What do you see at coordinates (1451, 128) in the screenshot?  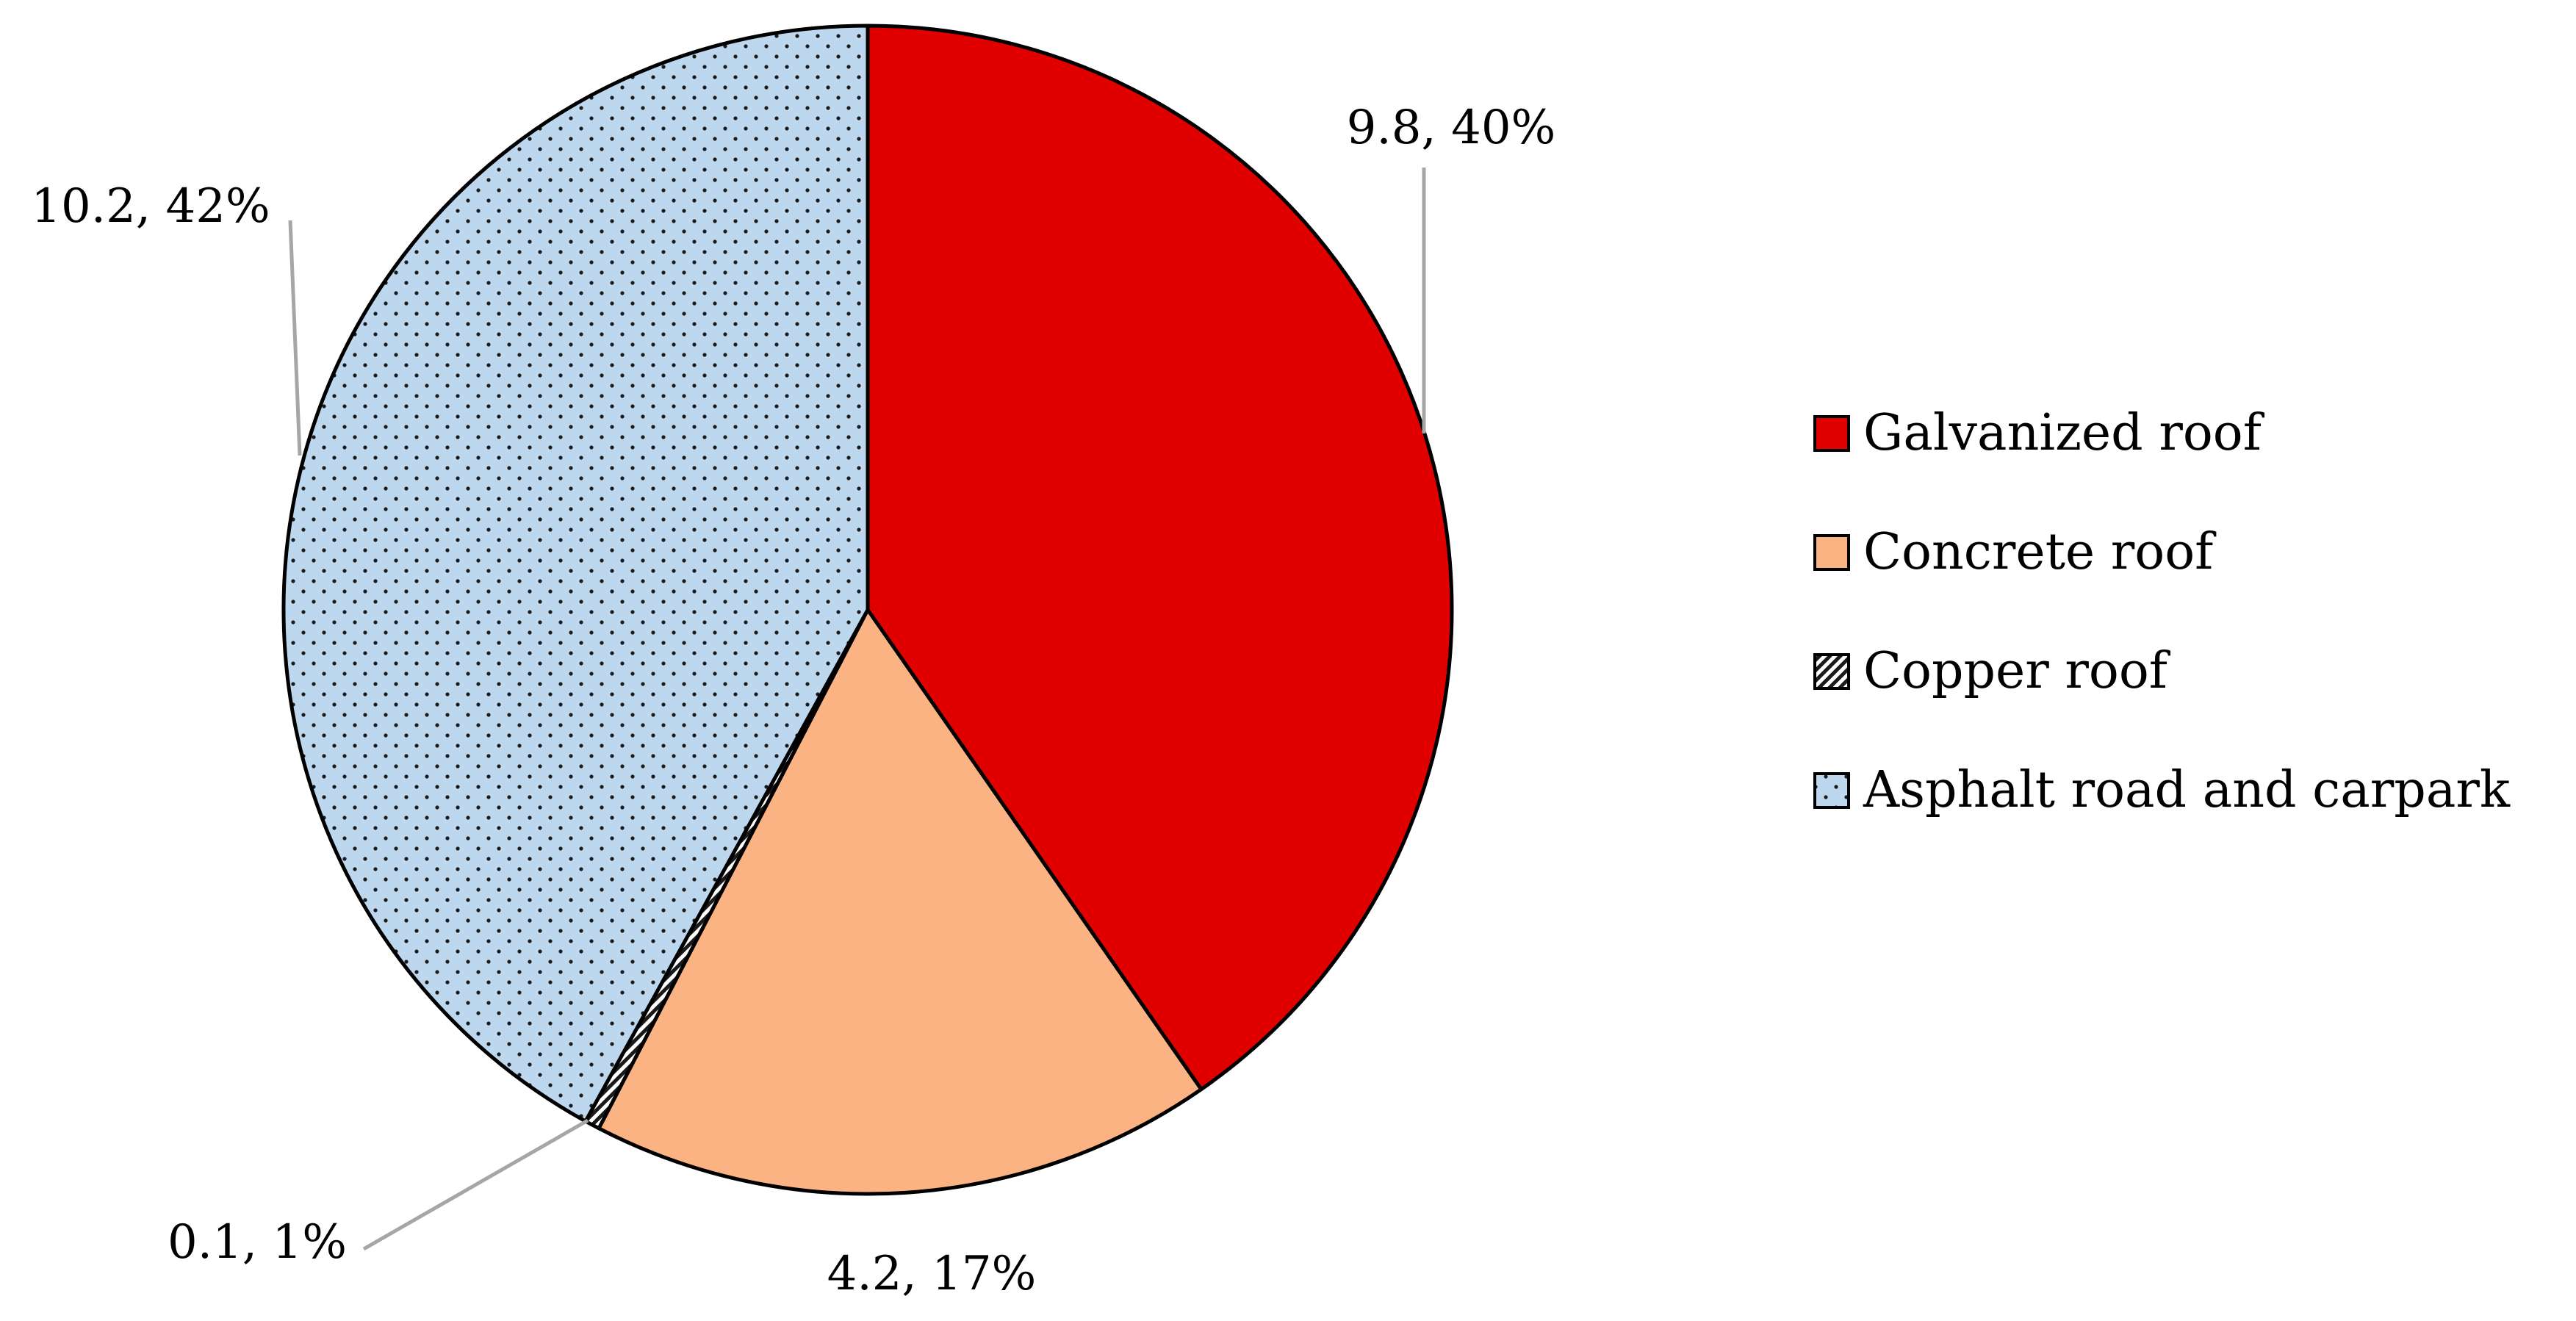 I see `data-label-galvanized-roof: 9.8, 40%` at bounding box center [1451, 128].